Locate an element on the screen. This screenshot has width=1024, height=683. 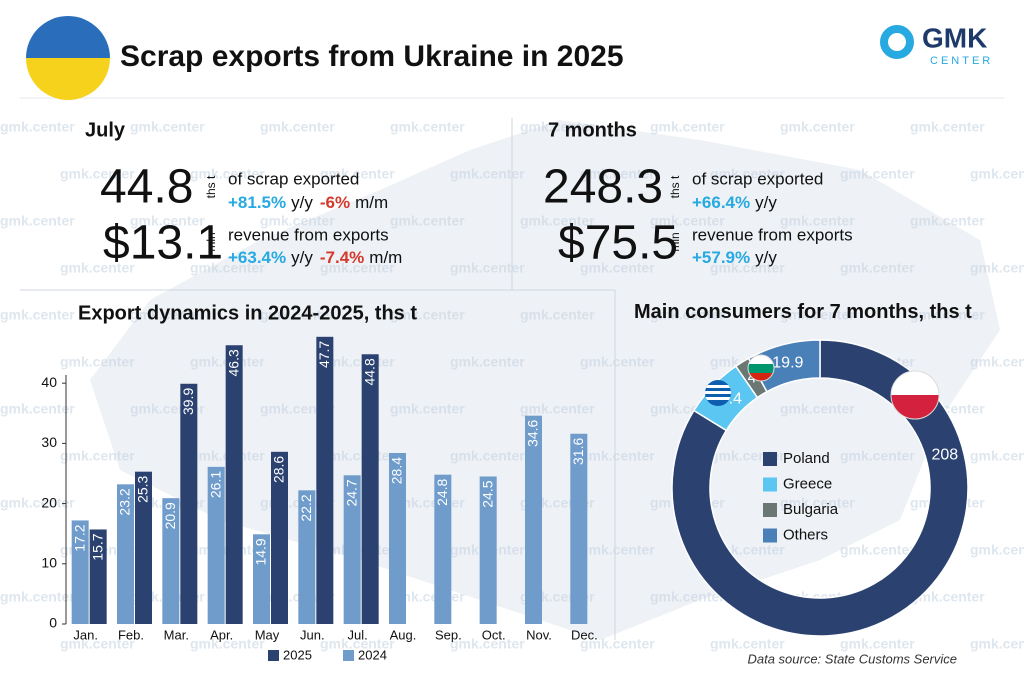
value-label: 22.2 is located at coordinates (306, 507).